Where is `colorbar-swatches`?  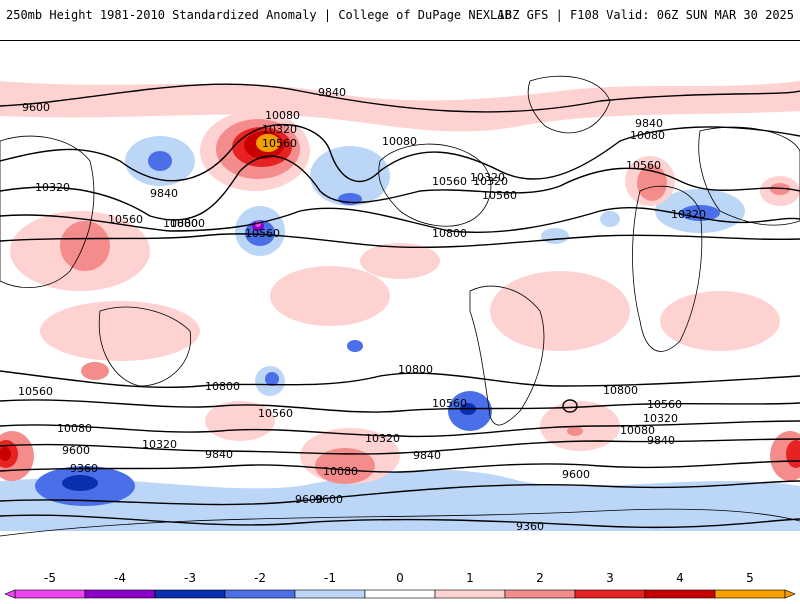 colorbar-swatches is located at coordinates (400, 594).